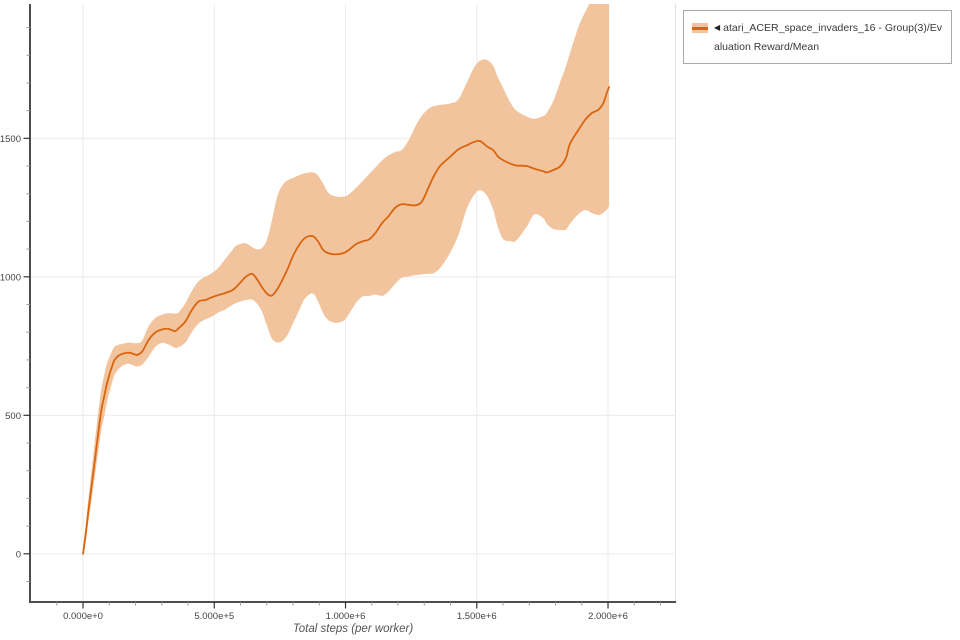 The width and height of the screenshot is (960, 640). Describe the element at coordinates (13, 416) in the screenshot. I see `y-tick-label: 500` at that location.